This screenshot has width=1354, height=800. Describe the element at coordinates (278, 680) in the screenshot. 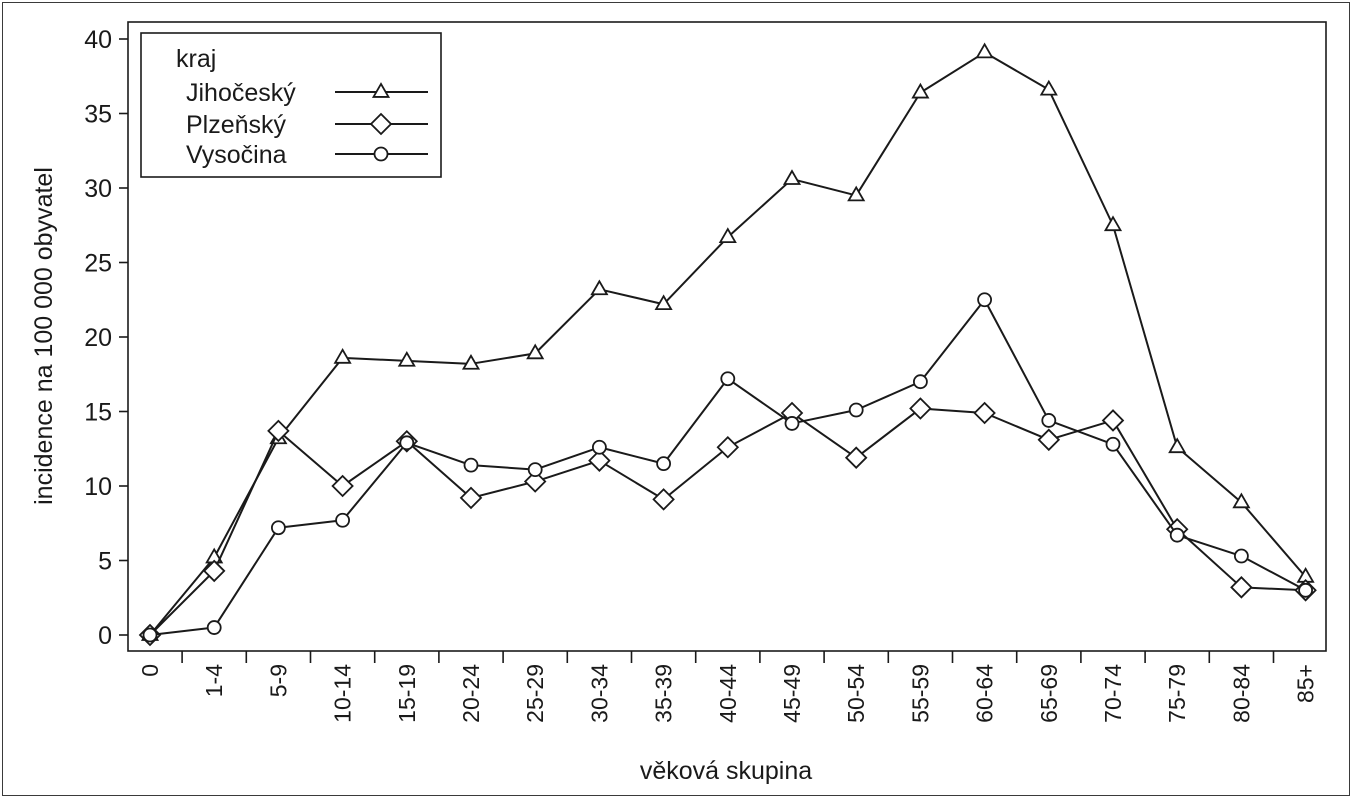

I see `x-tick-label: 5-9` at that location.